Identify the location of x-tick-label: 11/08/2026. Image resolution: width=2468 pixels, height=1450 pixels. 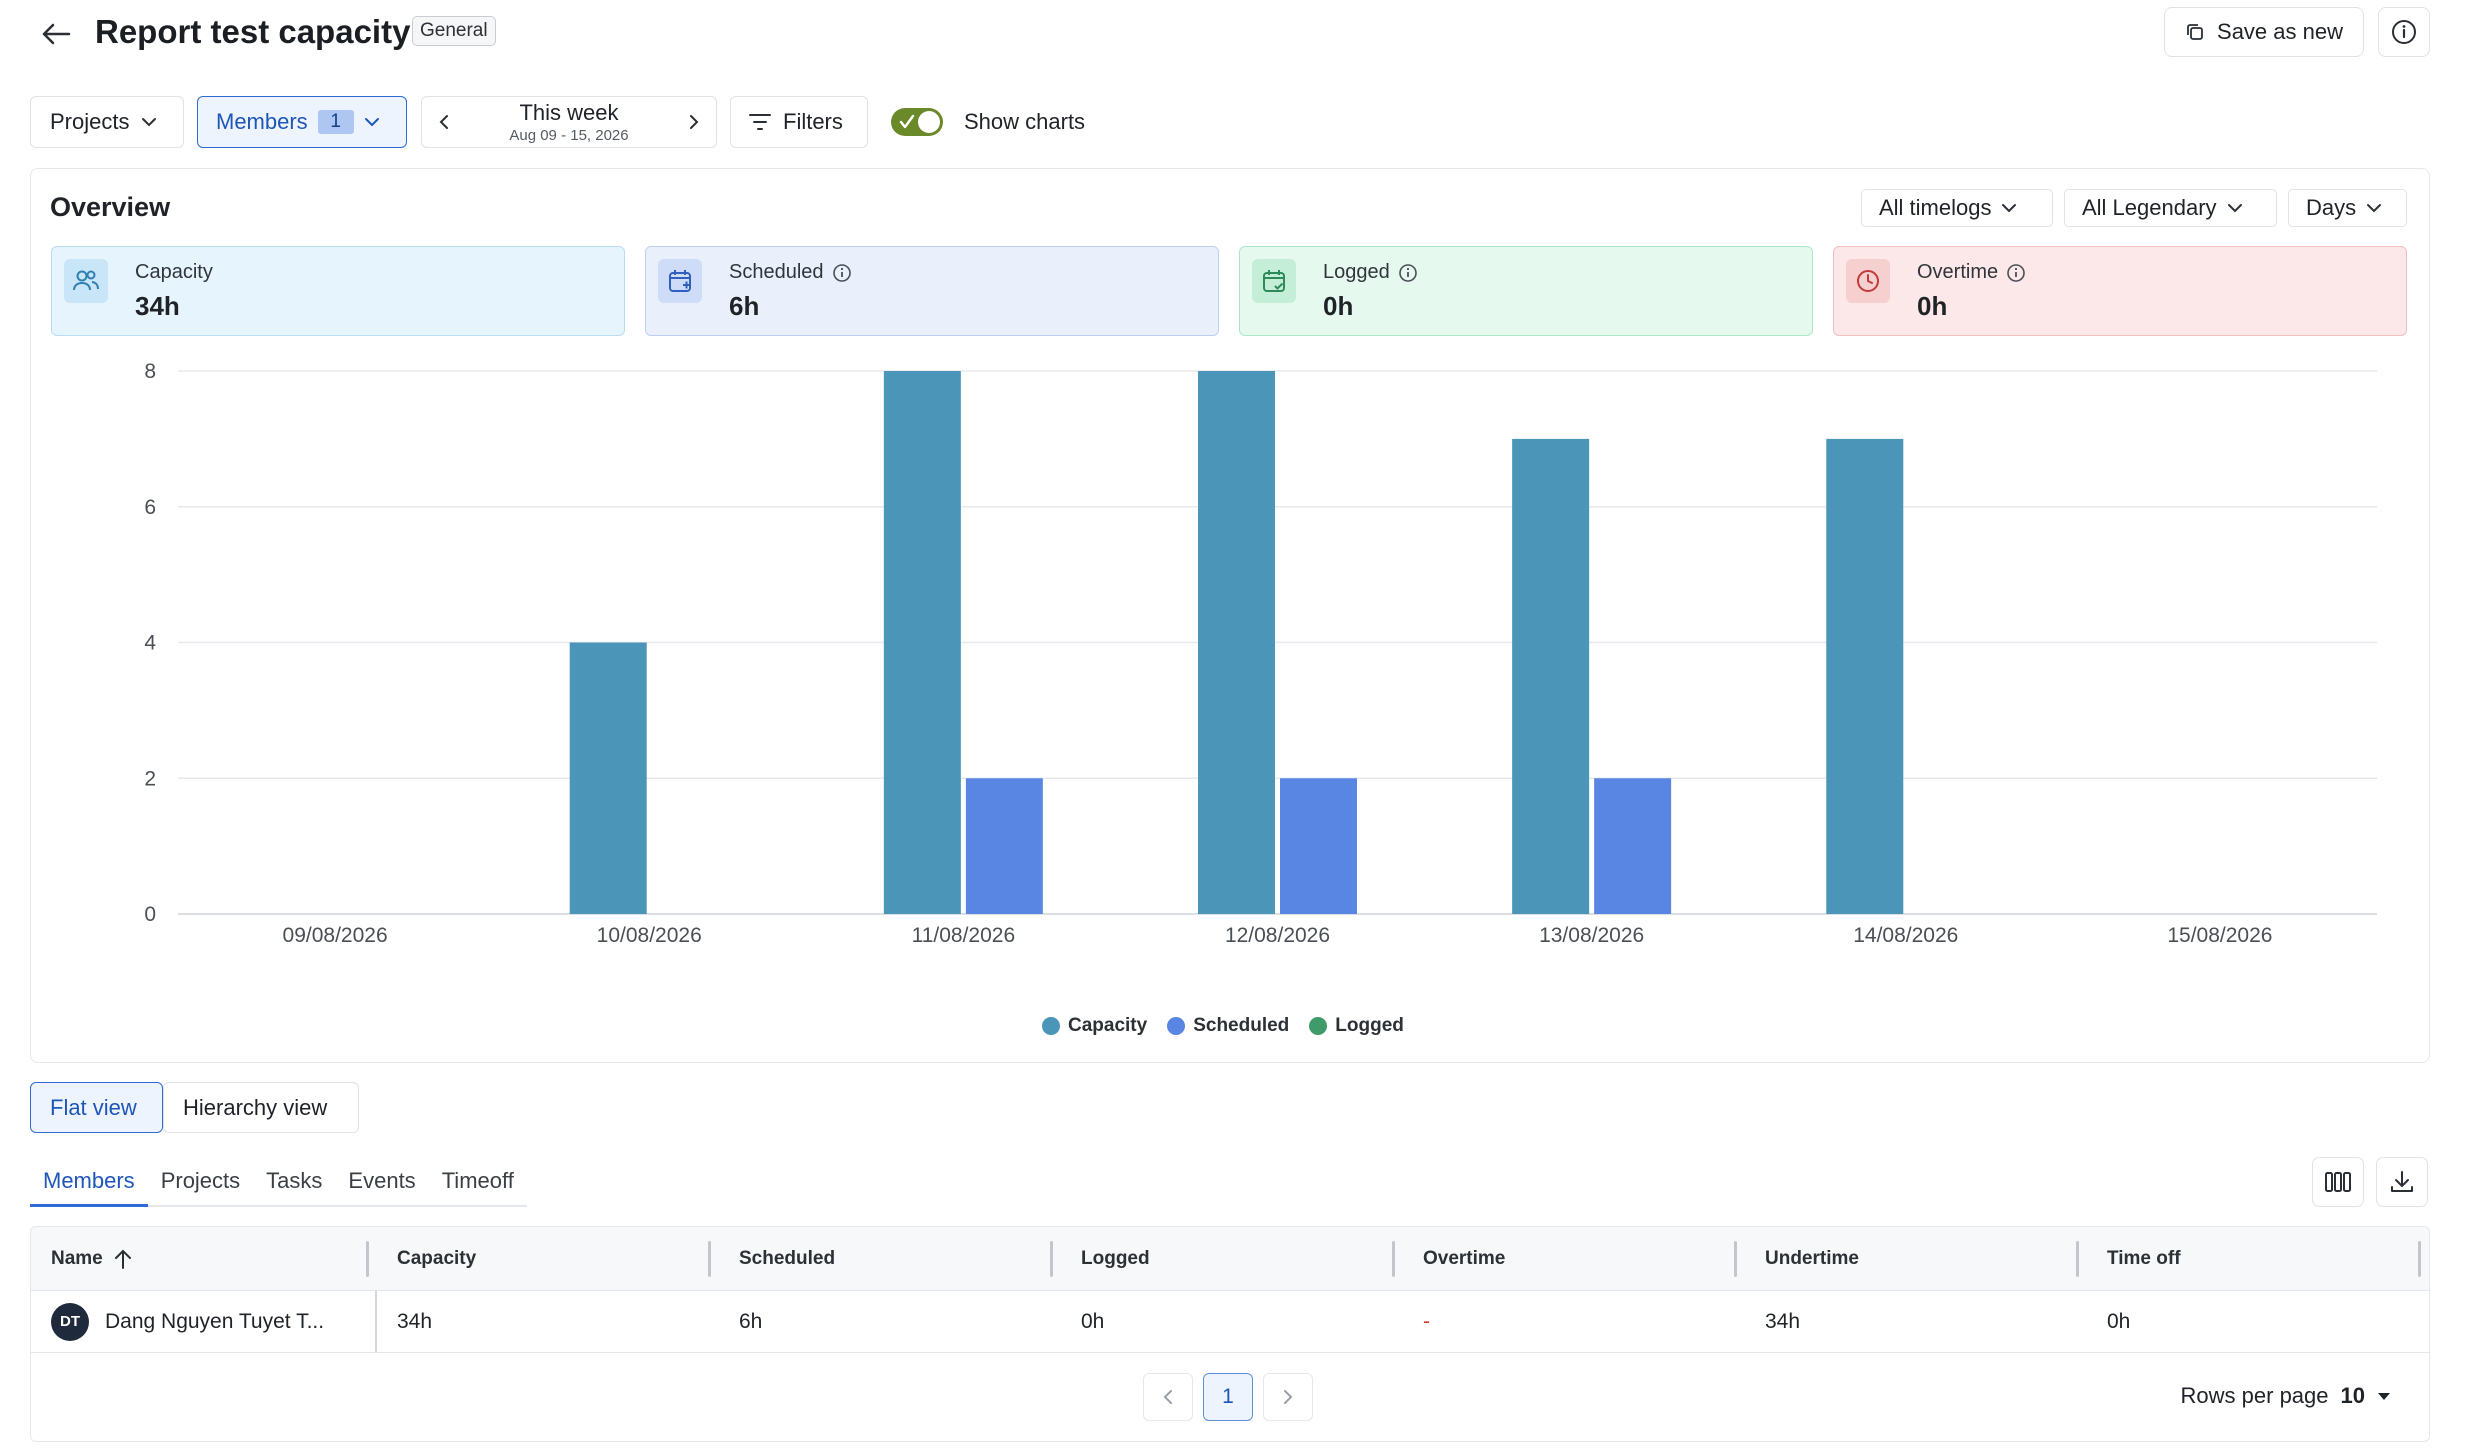
(964, 935).